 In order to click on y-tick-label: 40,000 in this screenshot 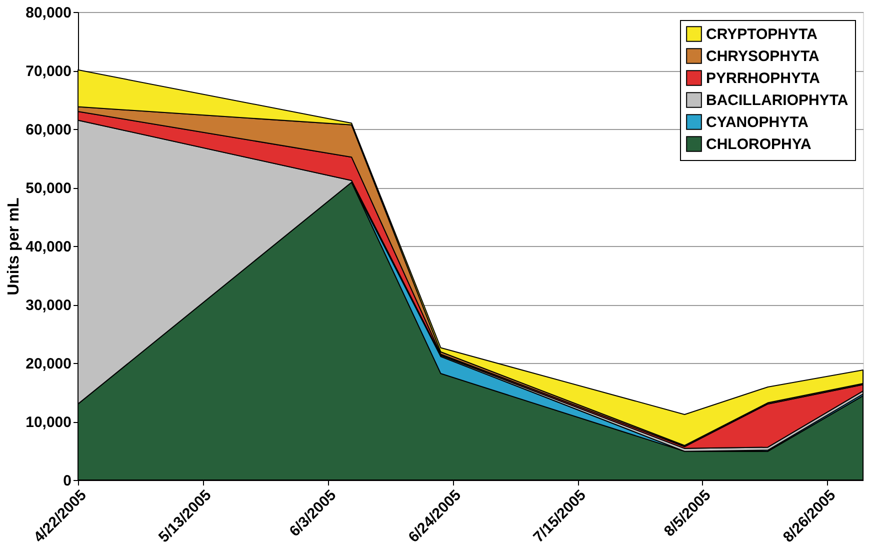, I will do `click(49, 247)`.